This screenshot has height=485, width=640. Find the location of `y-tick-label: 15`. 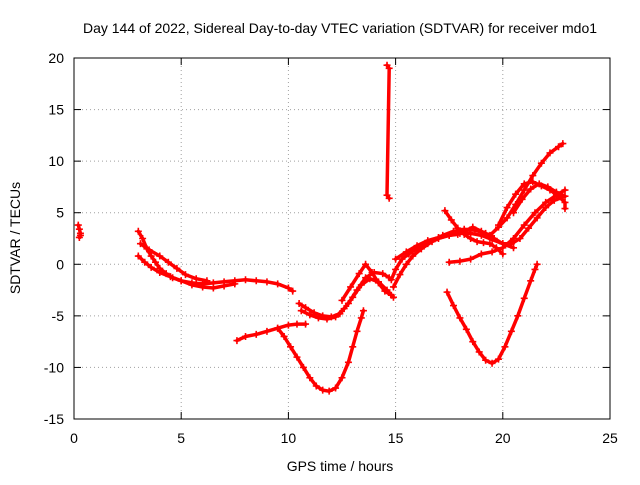

y-tick-label: 15 is located at coordinates (56, 110).